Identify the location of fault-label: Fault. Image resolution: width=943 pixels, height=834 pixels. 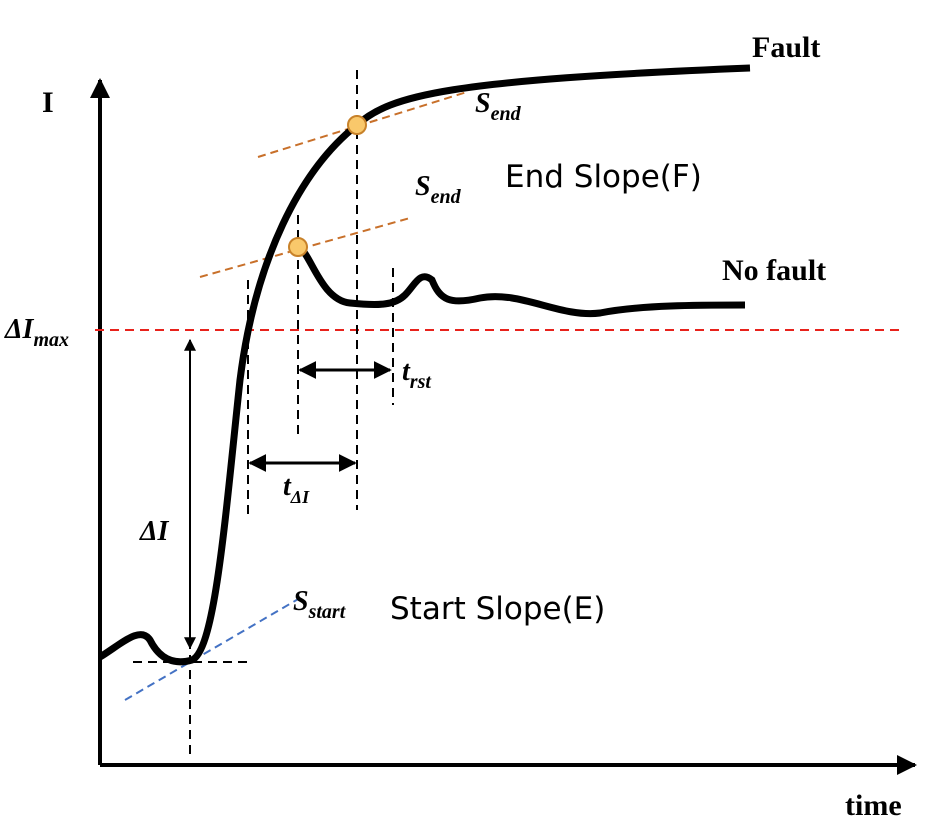
(786, 47).